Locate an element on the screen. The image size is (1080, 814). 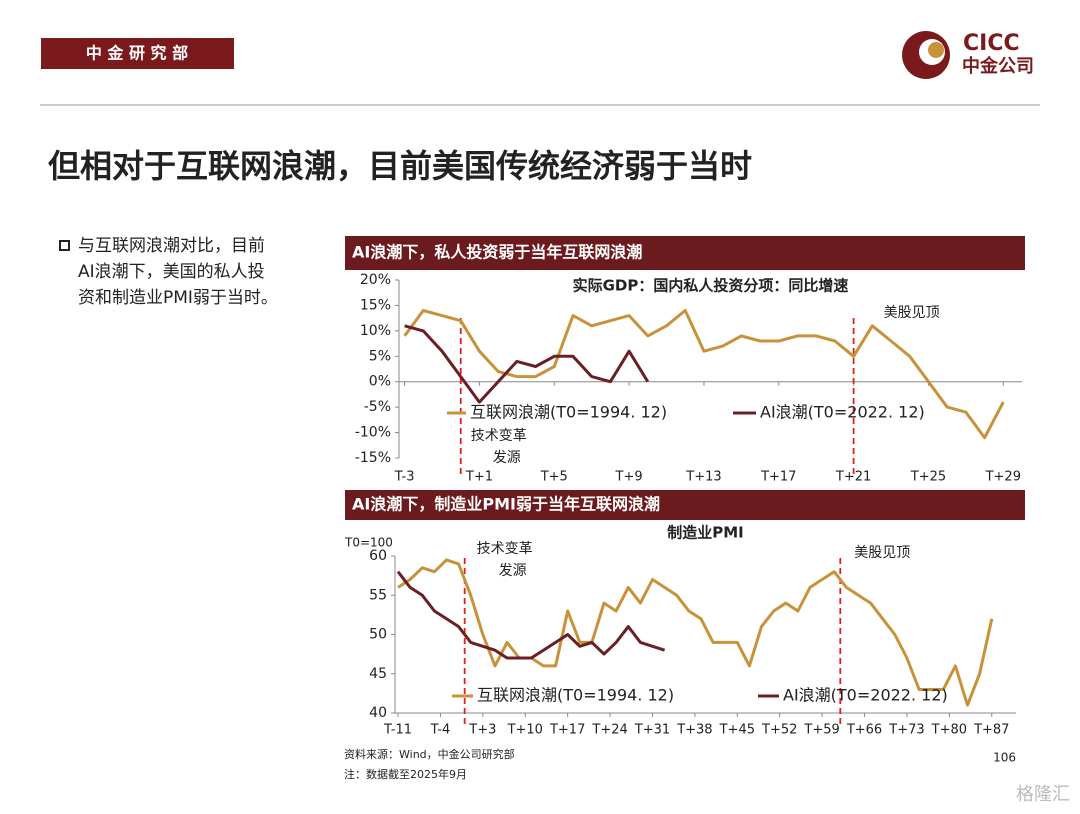
watermark: 格隆汇 is located at coordinates (1043, 794).